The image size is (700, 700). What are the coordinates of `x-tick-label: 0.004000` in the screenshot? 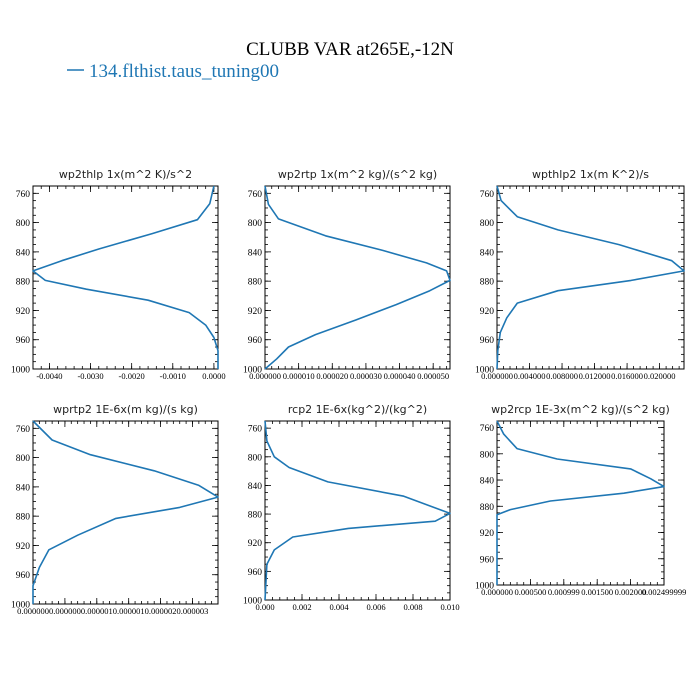 It's located at (530, 376).